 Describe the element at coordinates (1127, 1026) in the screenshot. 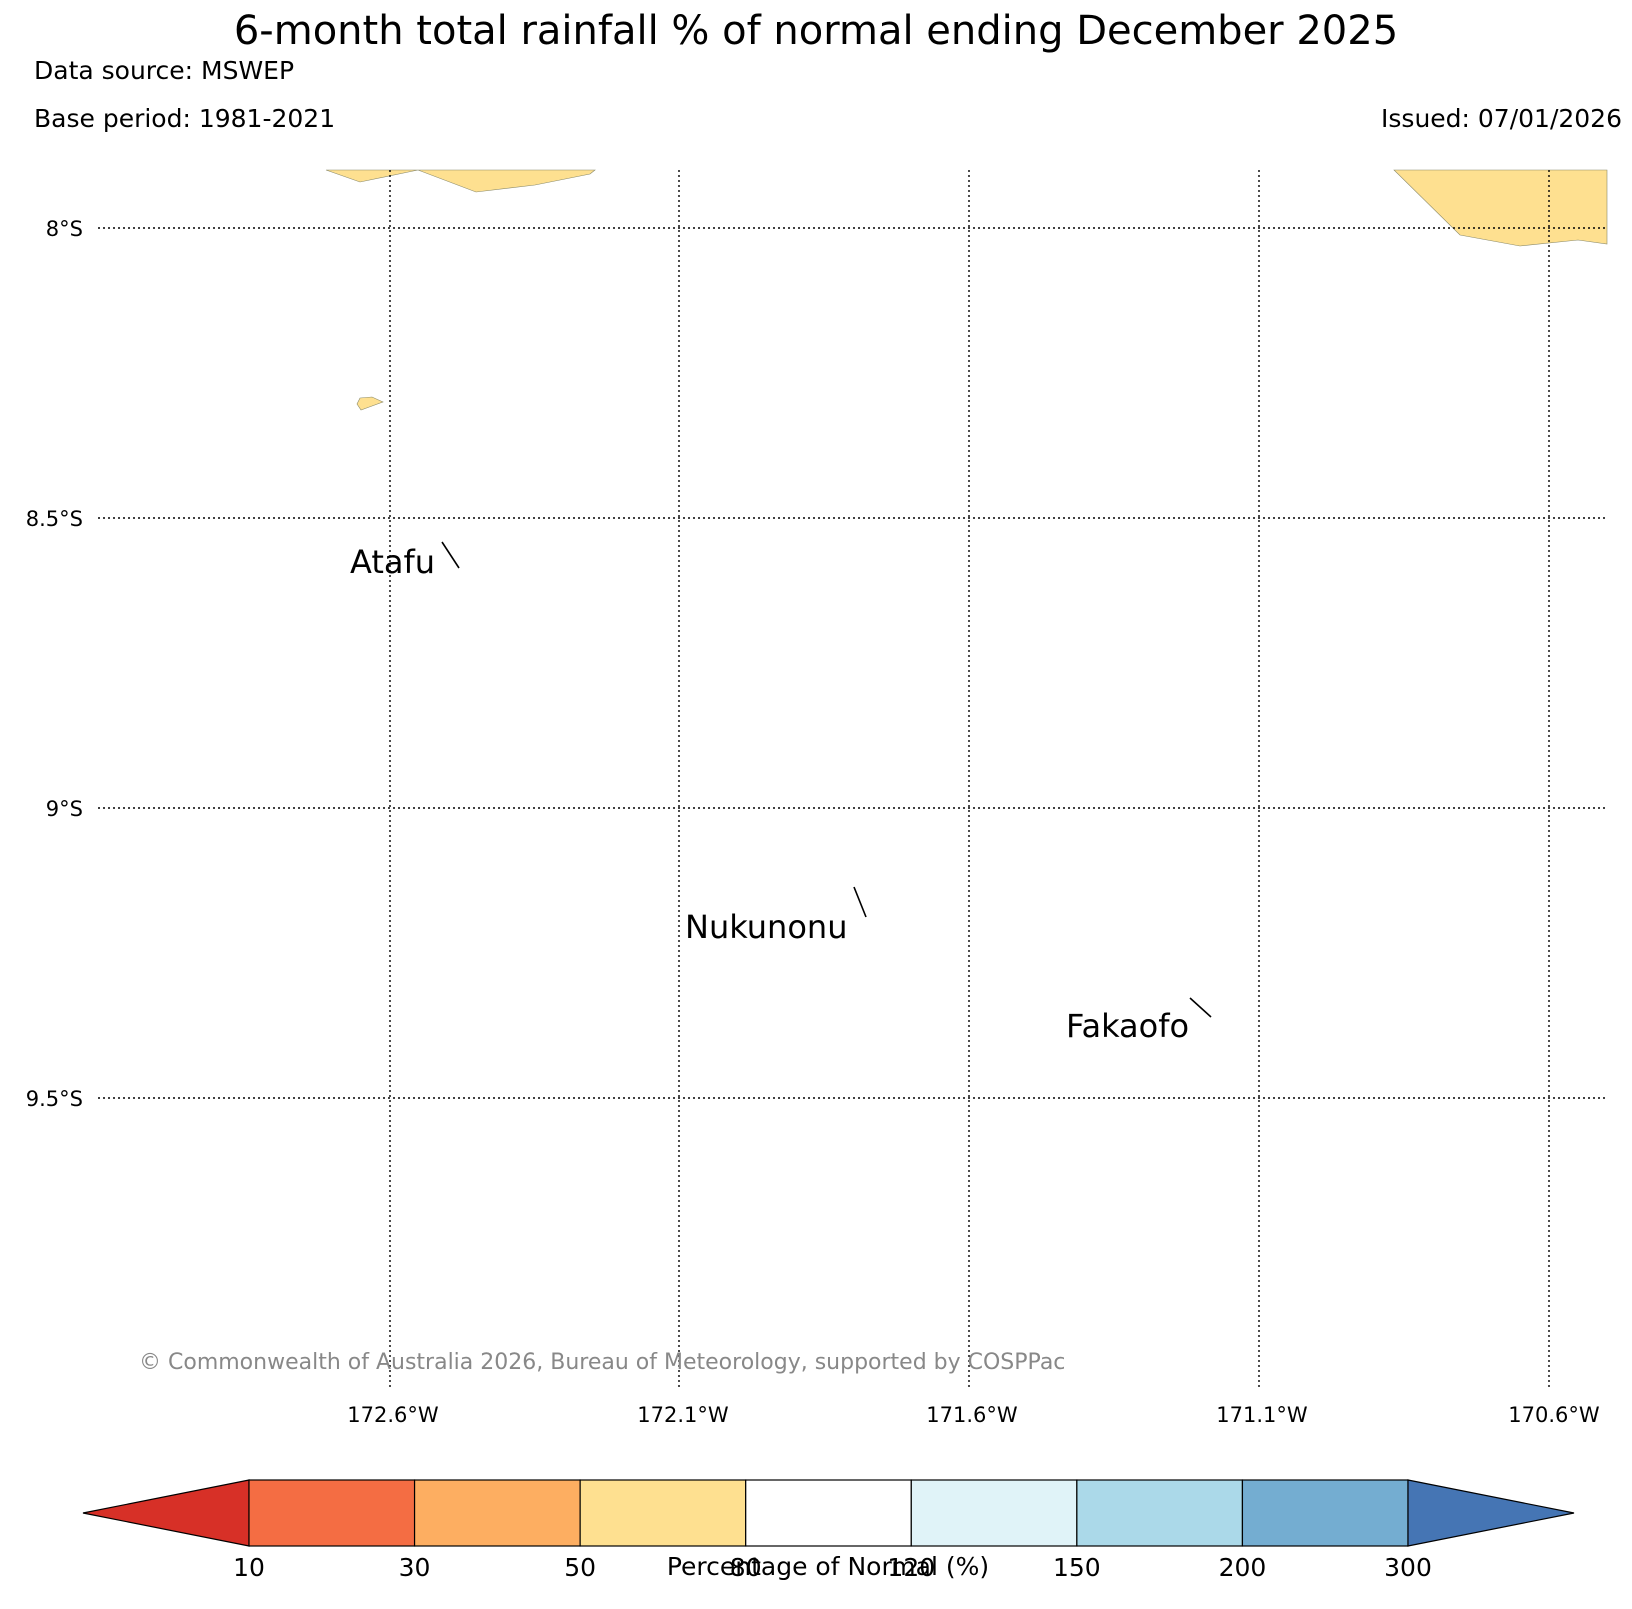

I see `fakaofo-label: Fakaofo` at that location.